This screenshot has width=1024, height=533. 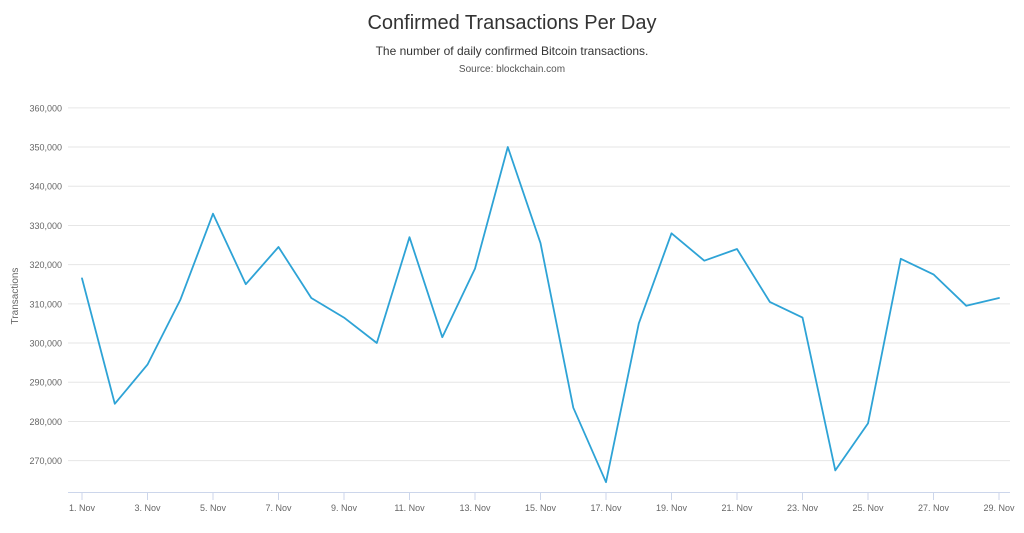 What do you see at coordinates (45, 304) in the screenshot?
I see `y-tick-label: 310,000` at bounding box center [45, 304].